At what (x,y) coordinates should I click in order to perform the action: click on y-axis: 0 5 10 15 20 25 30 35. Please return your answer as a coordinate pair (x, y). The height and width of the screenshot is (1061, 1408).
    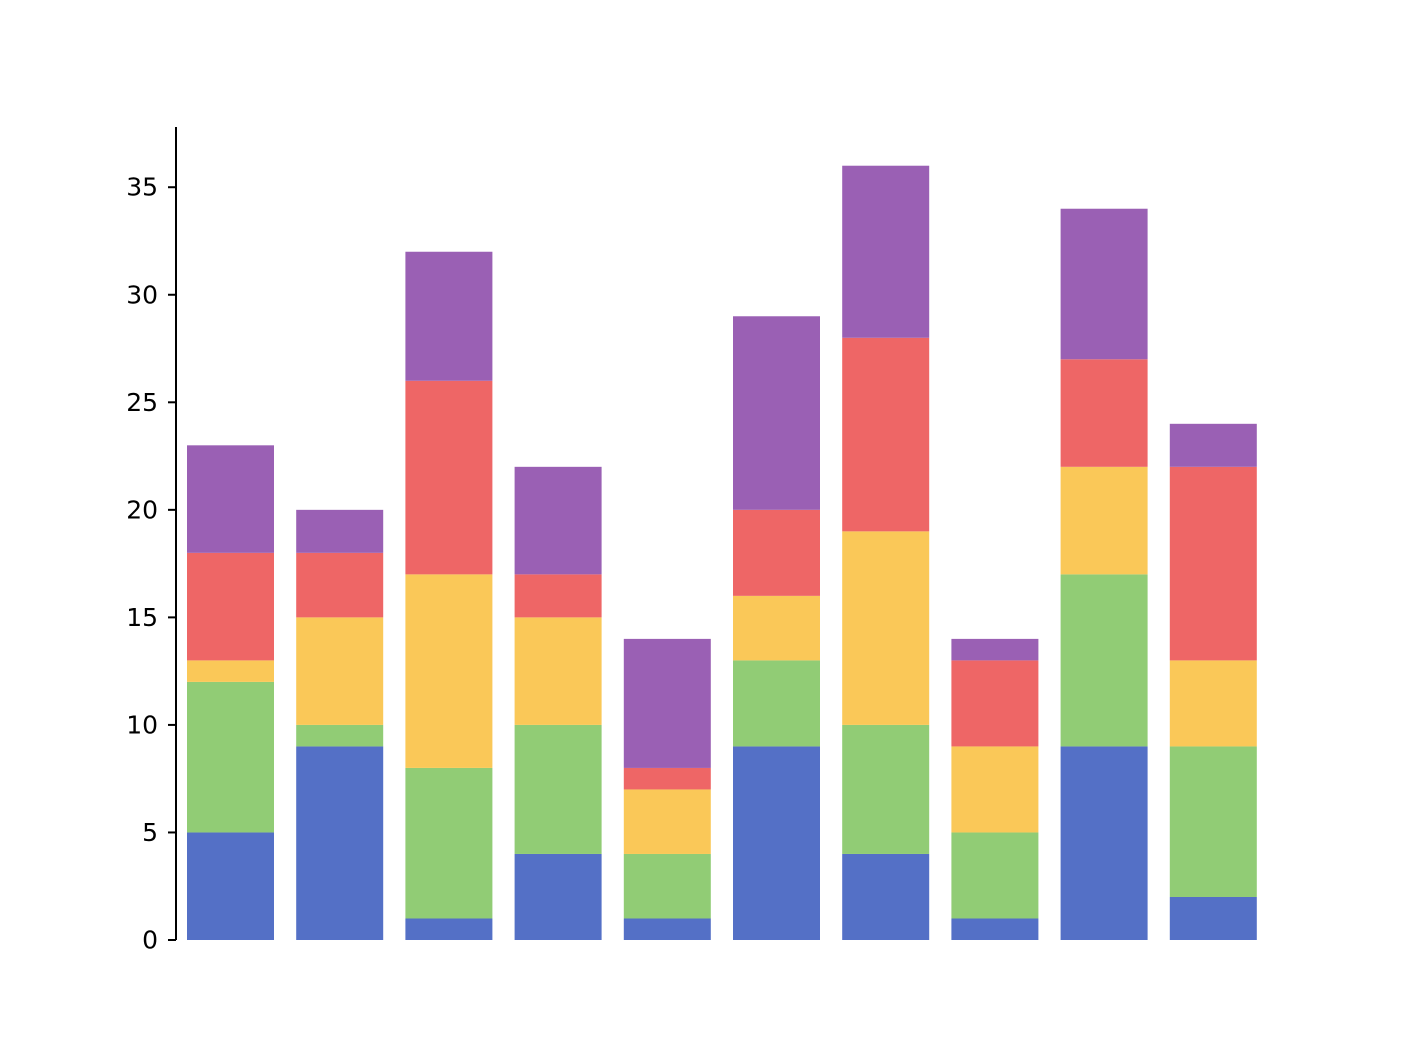
    Looking at the image, I should click on (151, 541).